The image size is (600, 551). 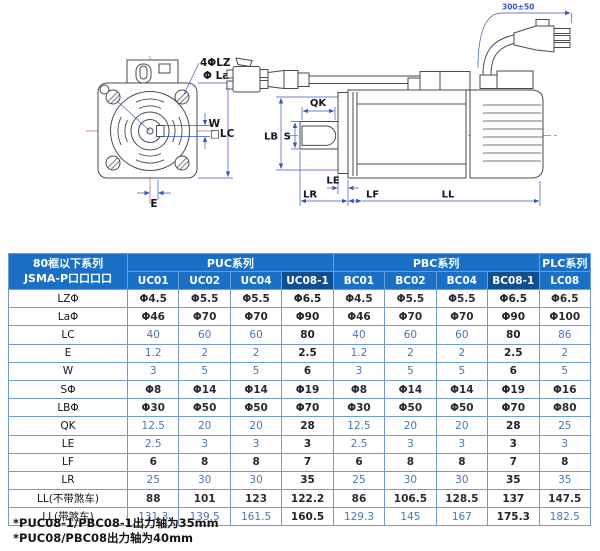 I want to click on spec-value-cell: Φ6.5, so click(x=564, y=298).